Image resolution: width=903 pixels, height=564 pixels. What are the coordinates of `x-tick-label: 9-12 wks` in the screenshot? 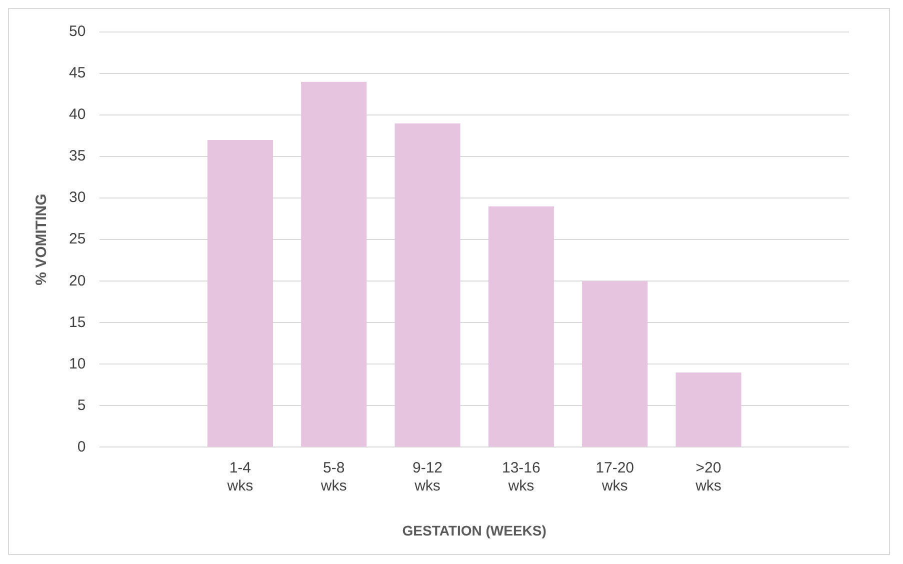 It's located at (427, 476).